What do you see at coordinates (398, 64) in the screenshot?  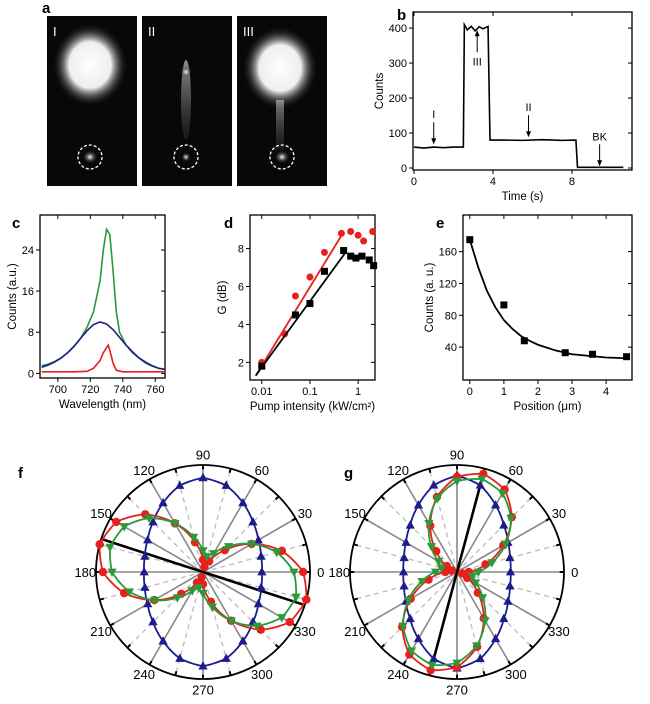 I see `y-tick-label: 300` at bounding box center [398, 64].